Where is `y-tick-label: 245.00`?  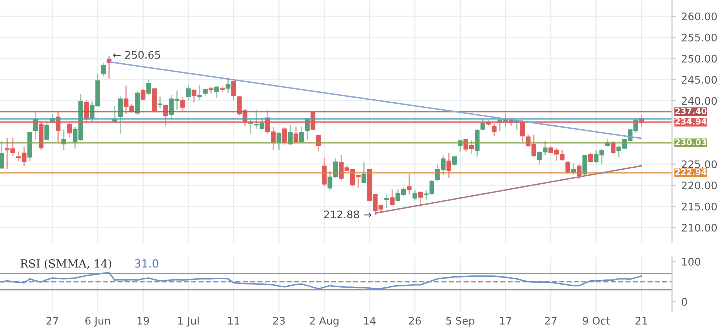 y-tick-label: 245.00 is located at coordinates (700, 80).